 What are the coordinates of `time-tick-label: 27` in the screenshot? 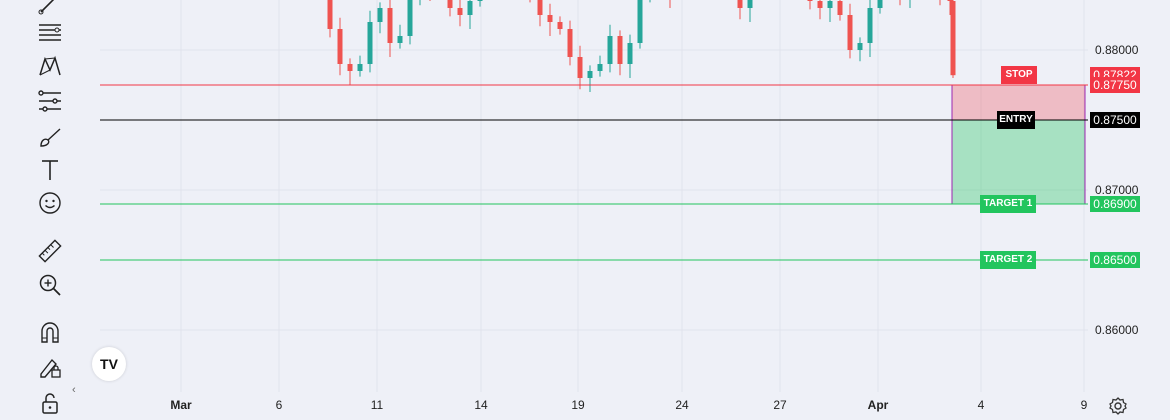 It's located at (780, 405).